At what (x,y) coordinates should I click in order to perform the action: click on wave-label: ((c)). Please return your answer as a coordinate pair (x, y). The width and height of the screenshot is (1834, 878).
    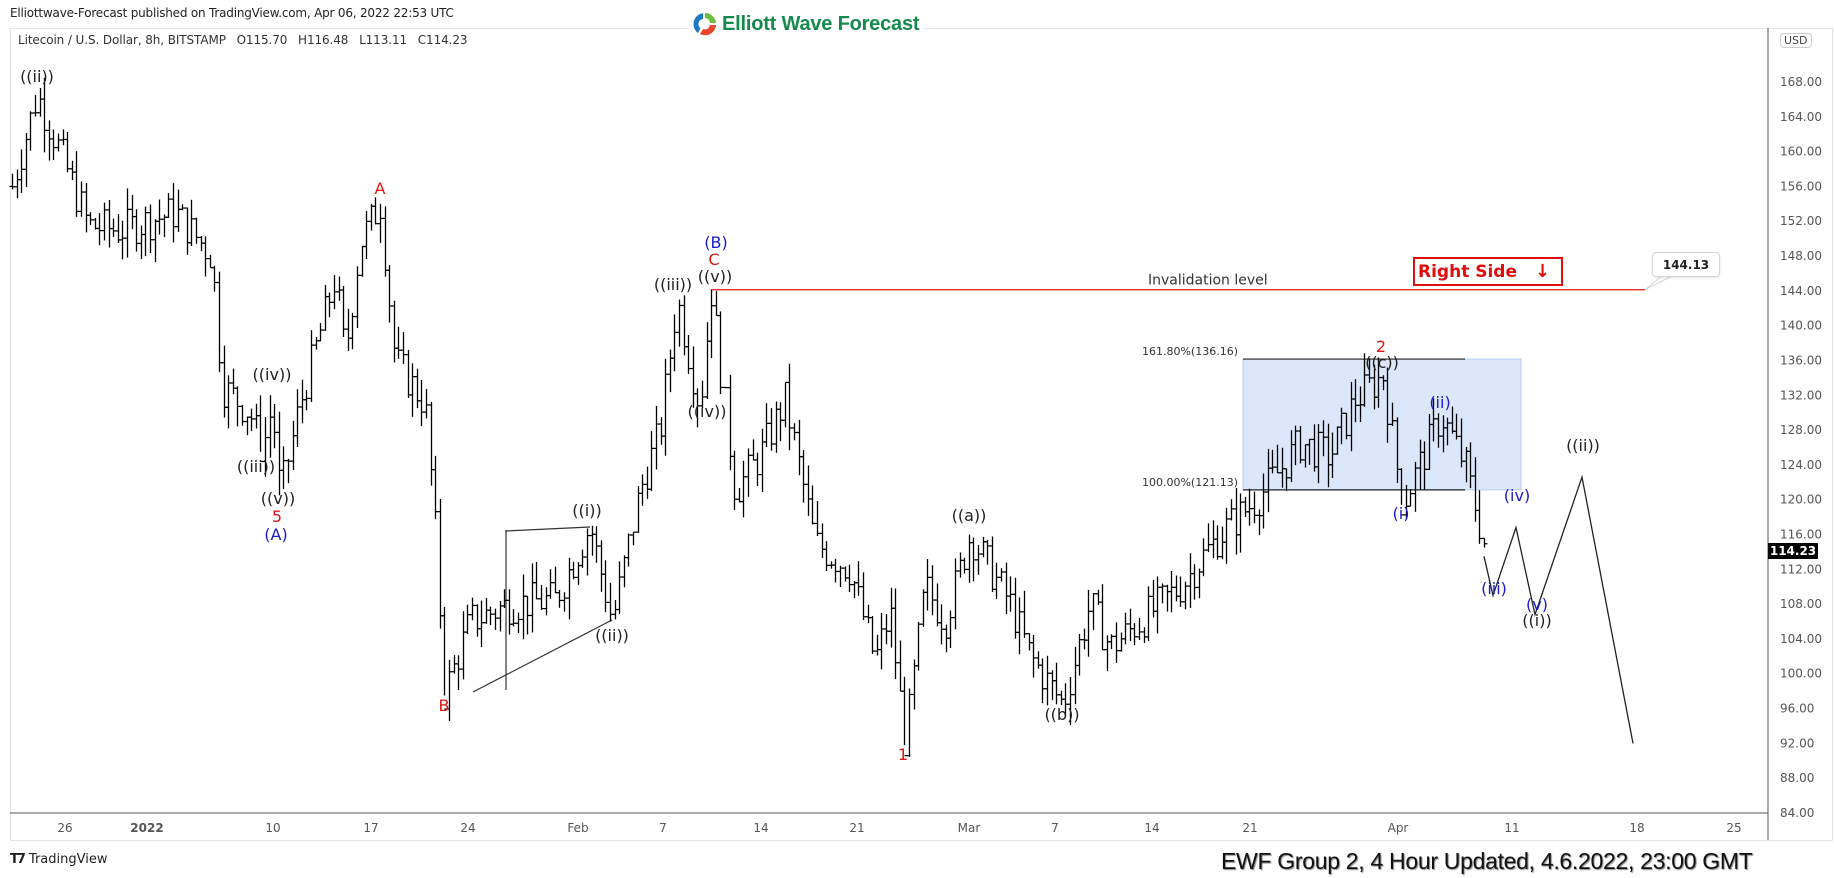
    Looking at the image, I should click on (1382, 362).